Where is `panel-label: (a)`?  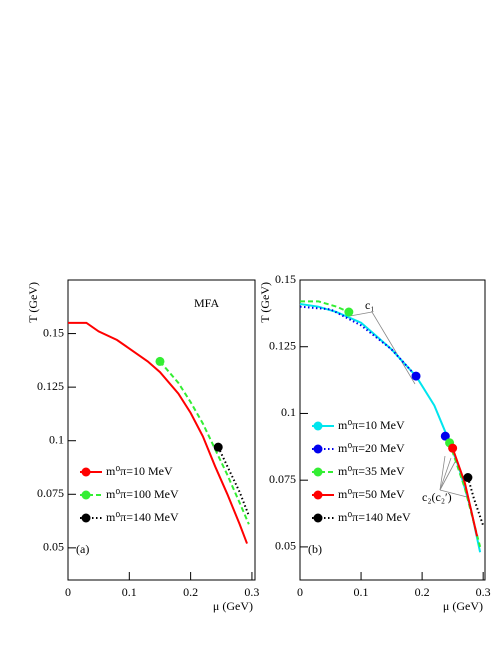
panel-label: (a) is located at coordinates (82, 549).